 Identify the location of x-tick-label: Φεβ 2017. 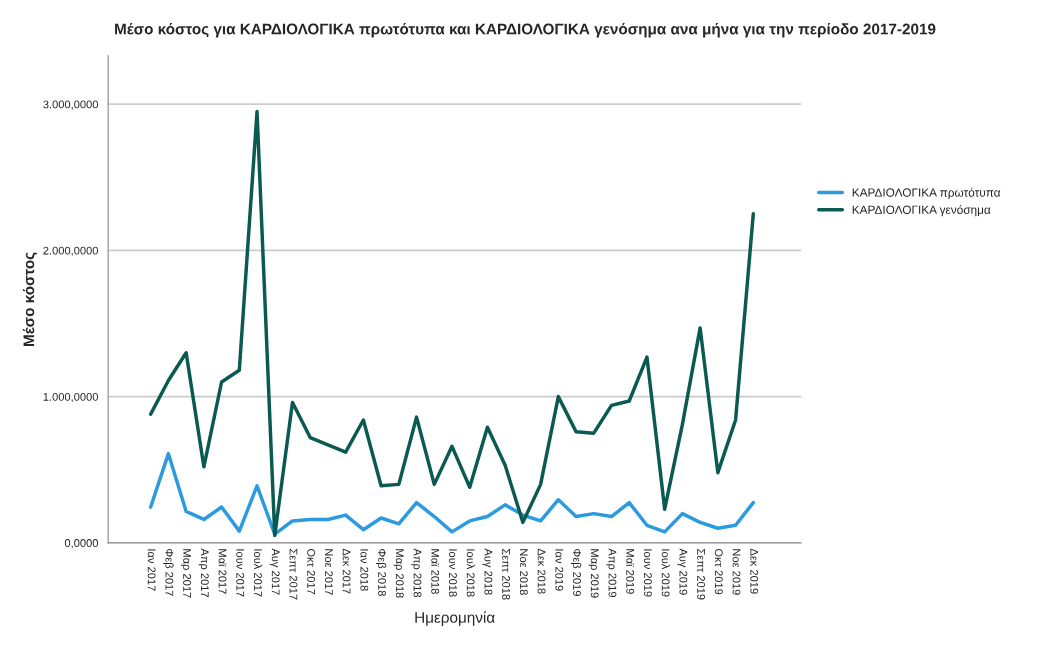
(168, 572).